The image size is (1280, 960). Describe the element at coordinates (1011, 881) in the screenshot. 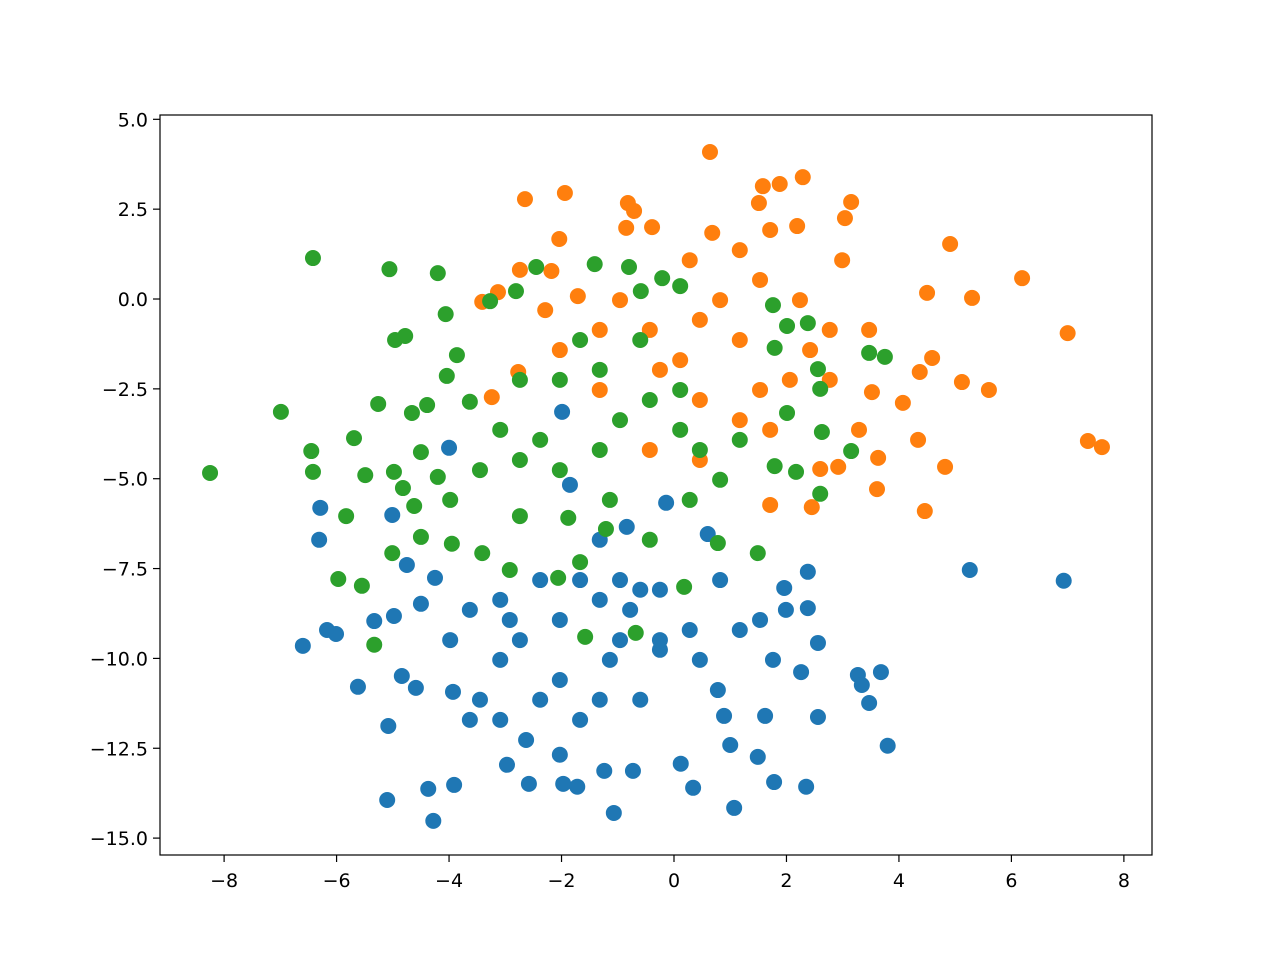

I see `x-tick-label: 6` at that location.